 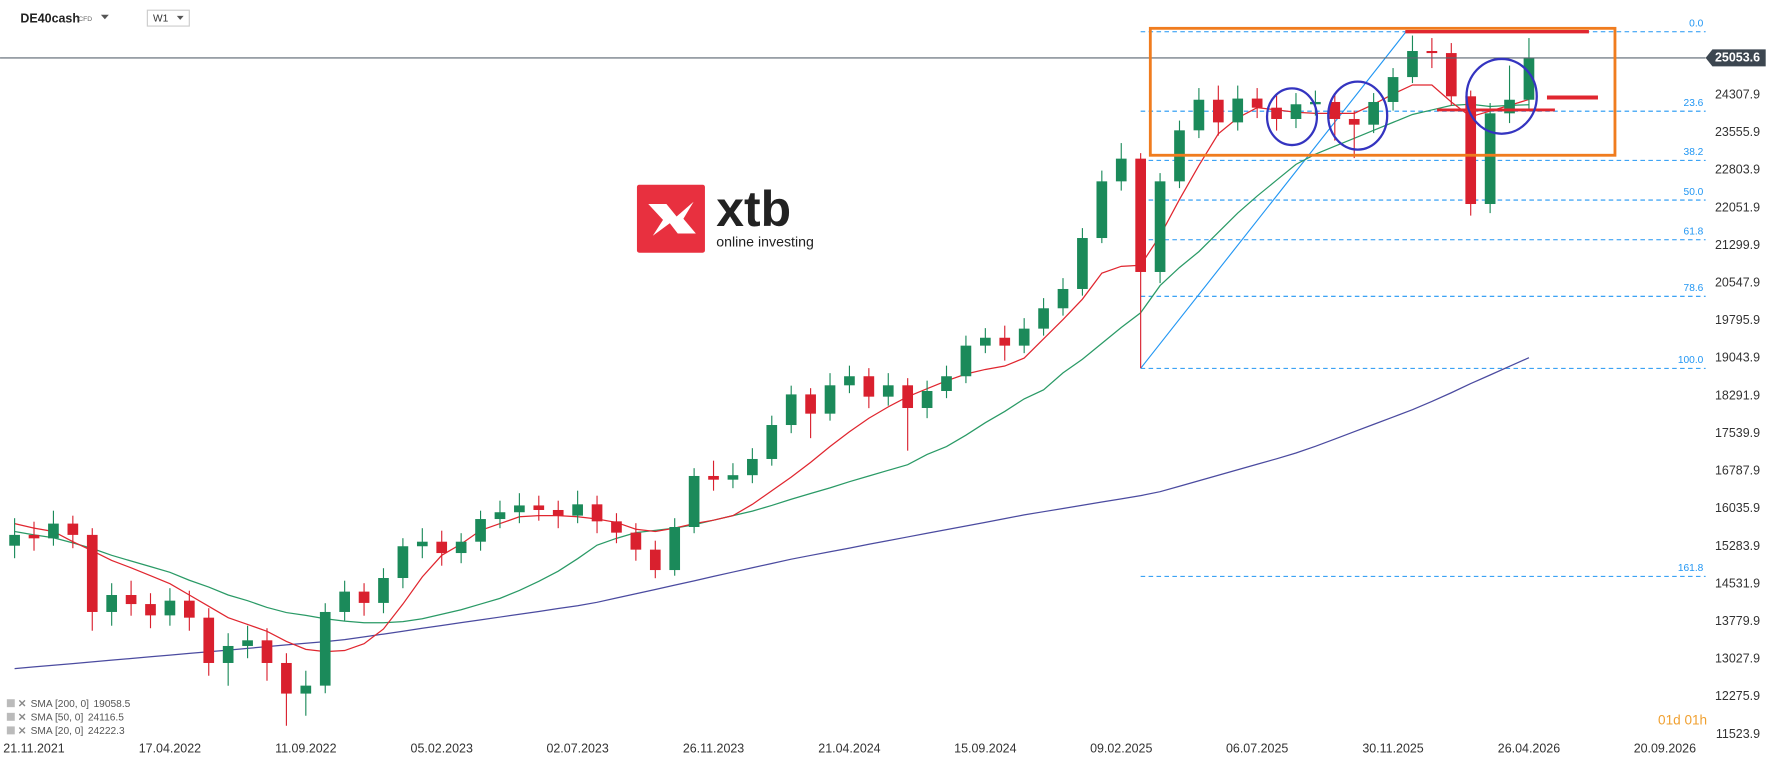 I want to click on current-price-box, so click(x=1735, y=58).